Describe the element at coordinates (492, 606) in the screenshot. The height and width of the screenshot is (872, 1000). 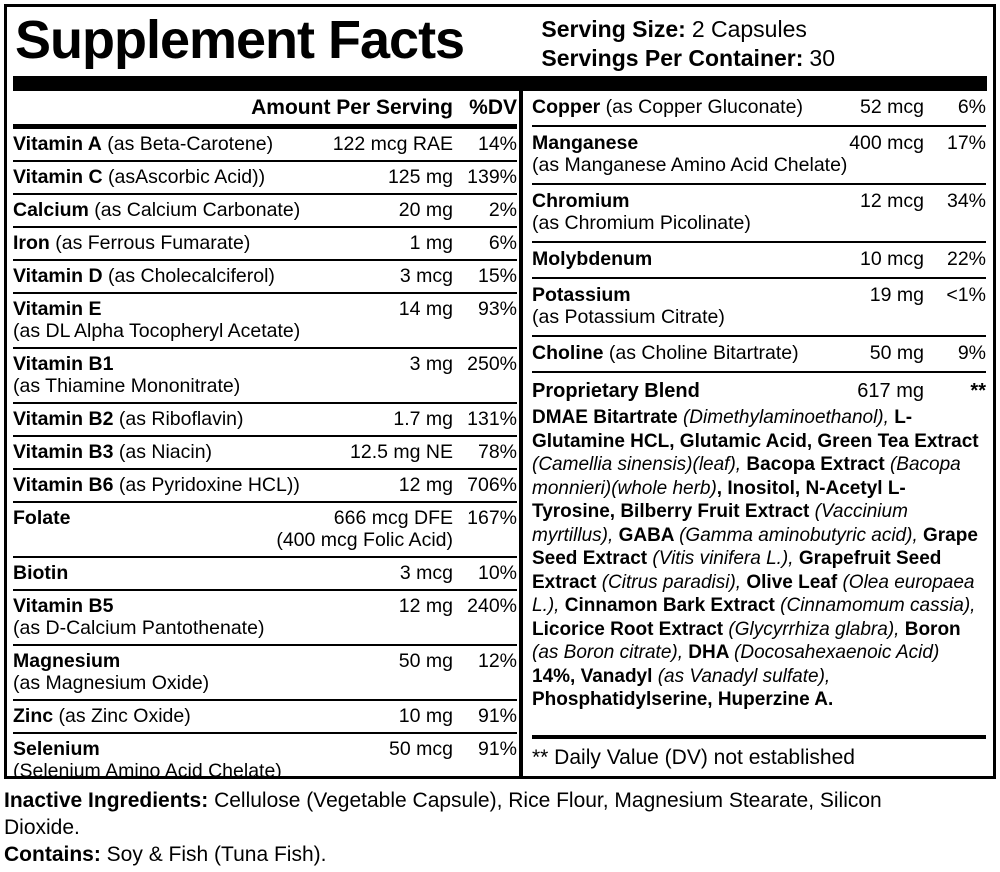
I see `nutrient-dv: 240%` at that location.